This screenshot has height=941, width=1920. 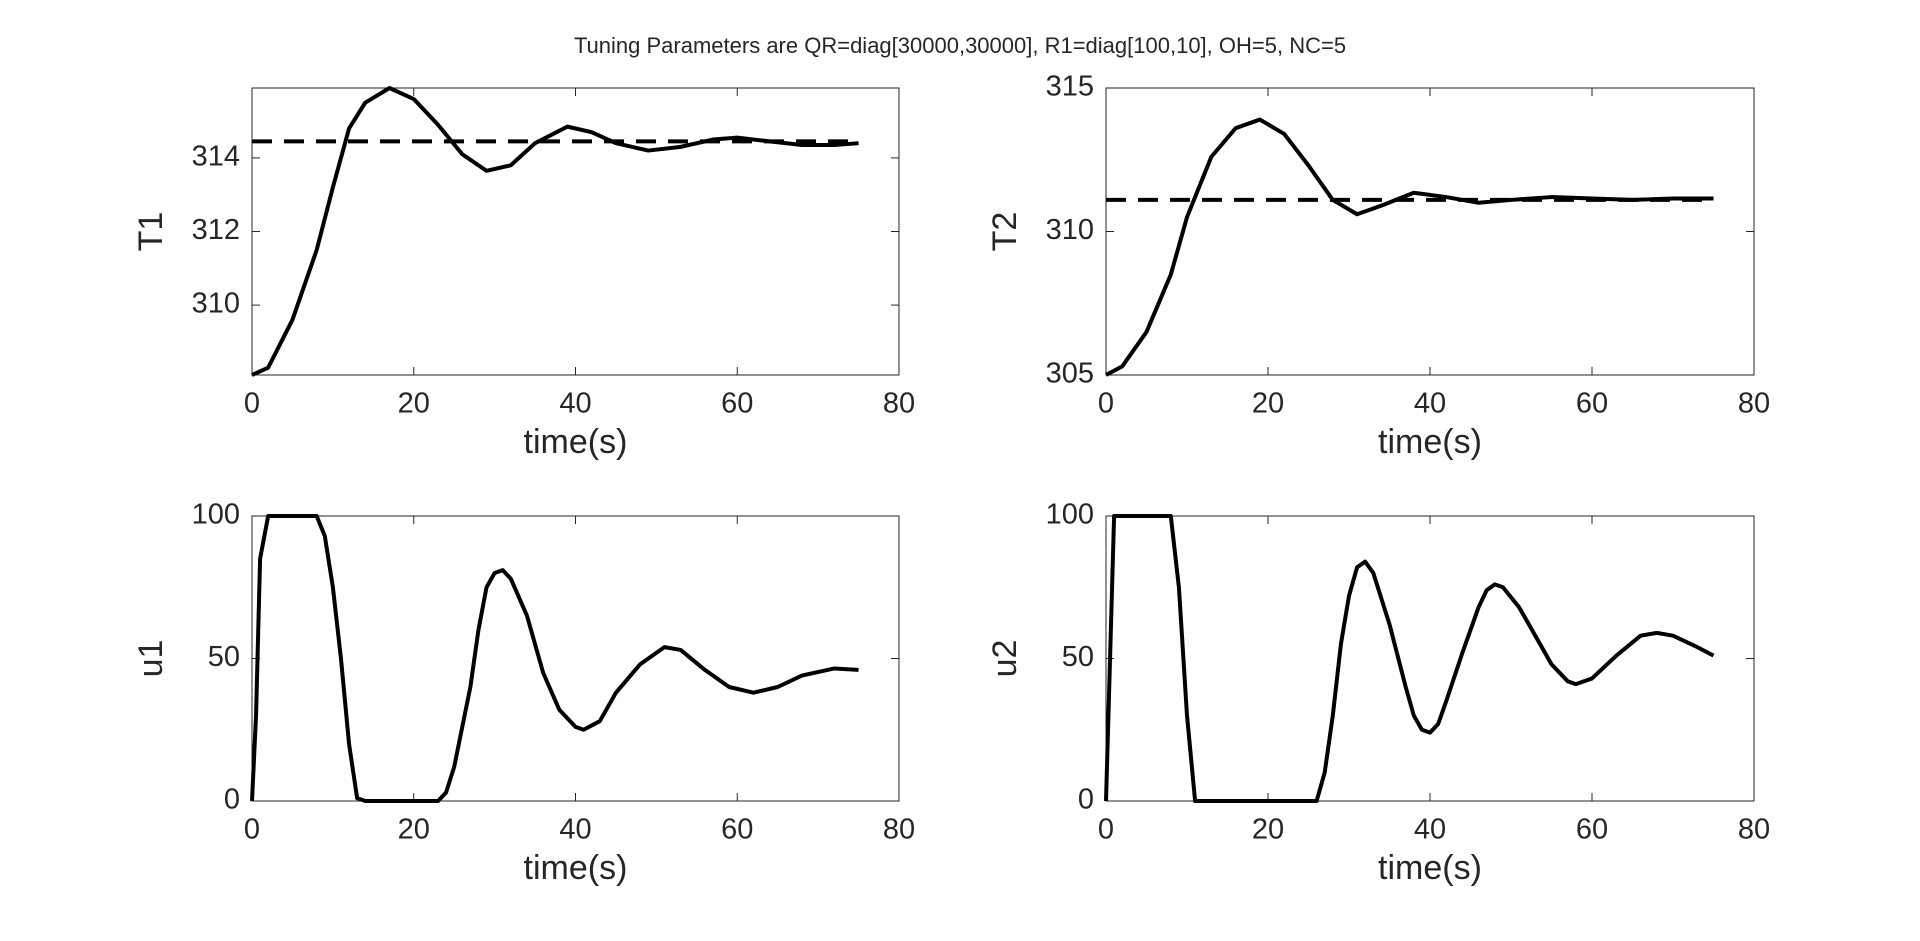 I want to click on y-tick-label: 315, so click(x=1070, y=87).